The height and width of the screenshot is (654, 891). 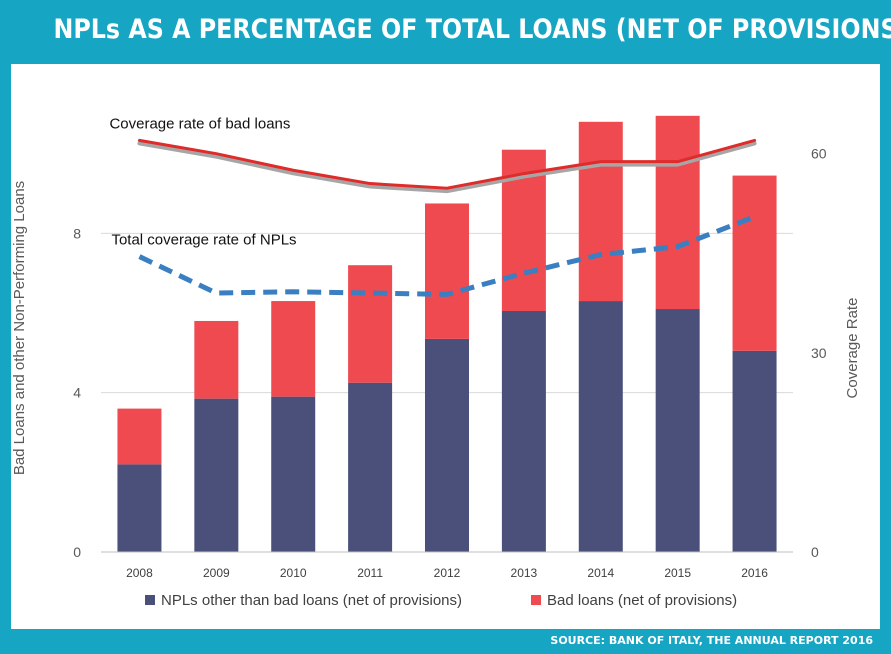 I want to click on y2-tick-label: 30, so click(x=819, y=353).